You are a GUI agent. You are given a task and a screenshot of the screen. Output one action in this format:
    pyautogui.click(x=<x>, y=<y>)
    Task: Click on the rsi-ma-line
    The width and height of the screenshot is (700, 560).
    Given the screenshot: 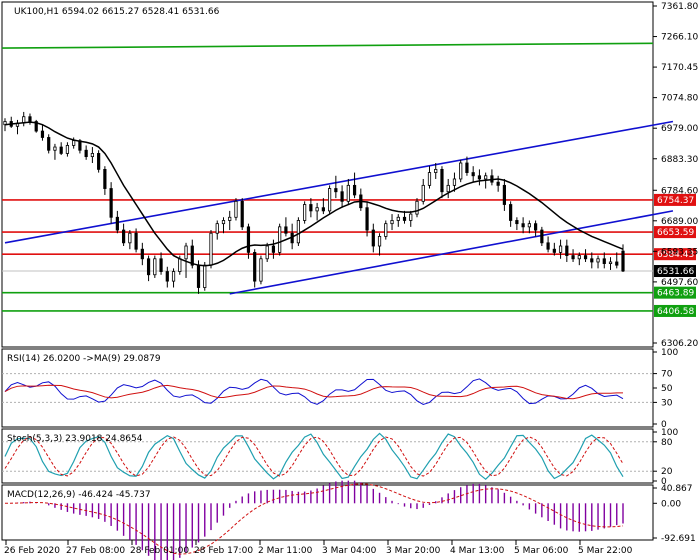 What is the action you would take?
    pyautogui.click(x=314, y=392)
    